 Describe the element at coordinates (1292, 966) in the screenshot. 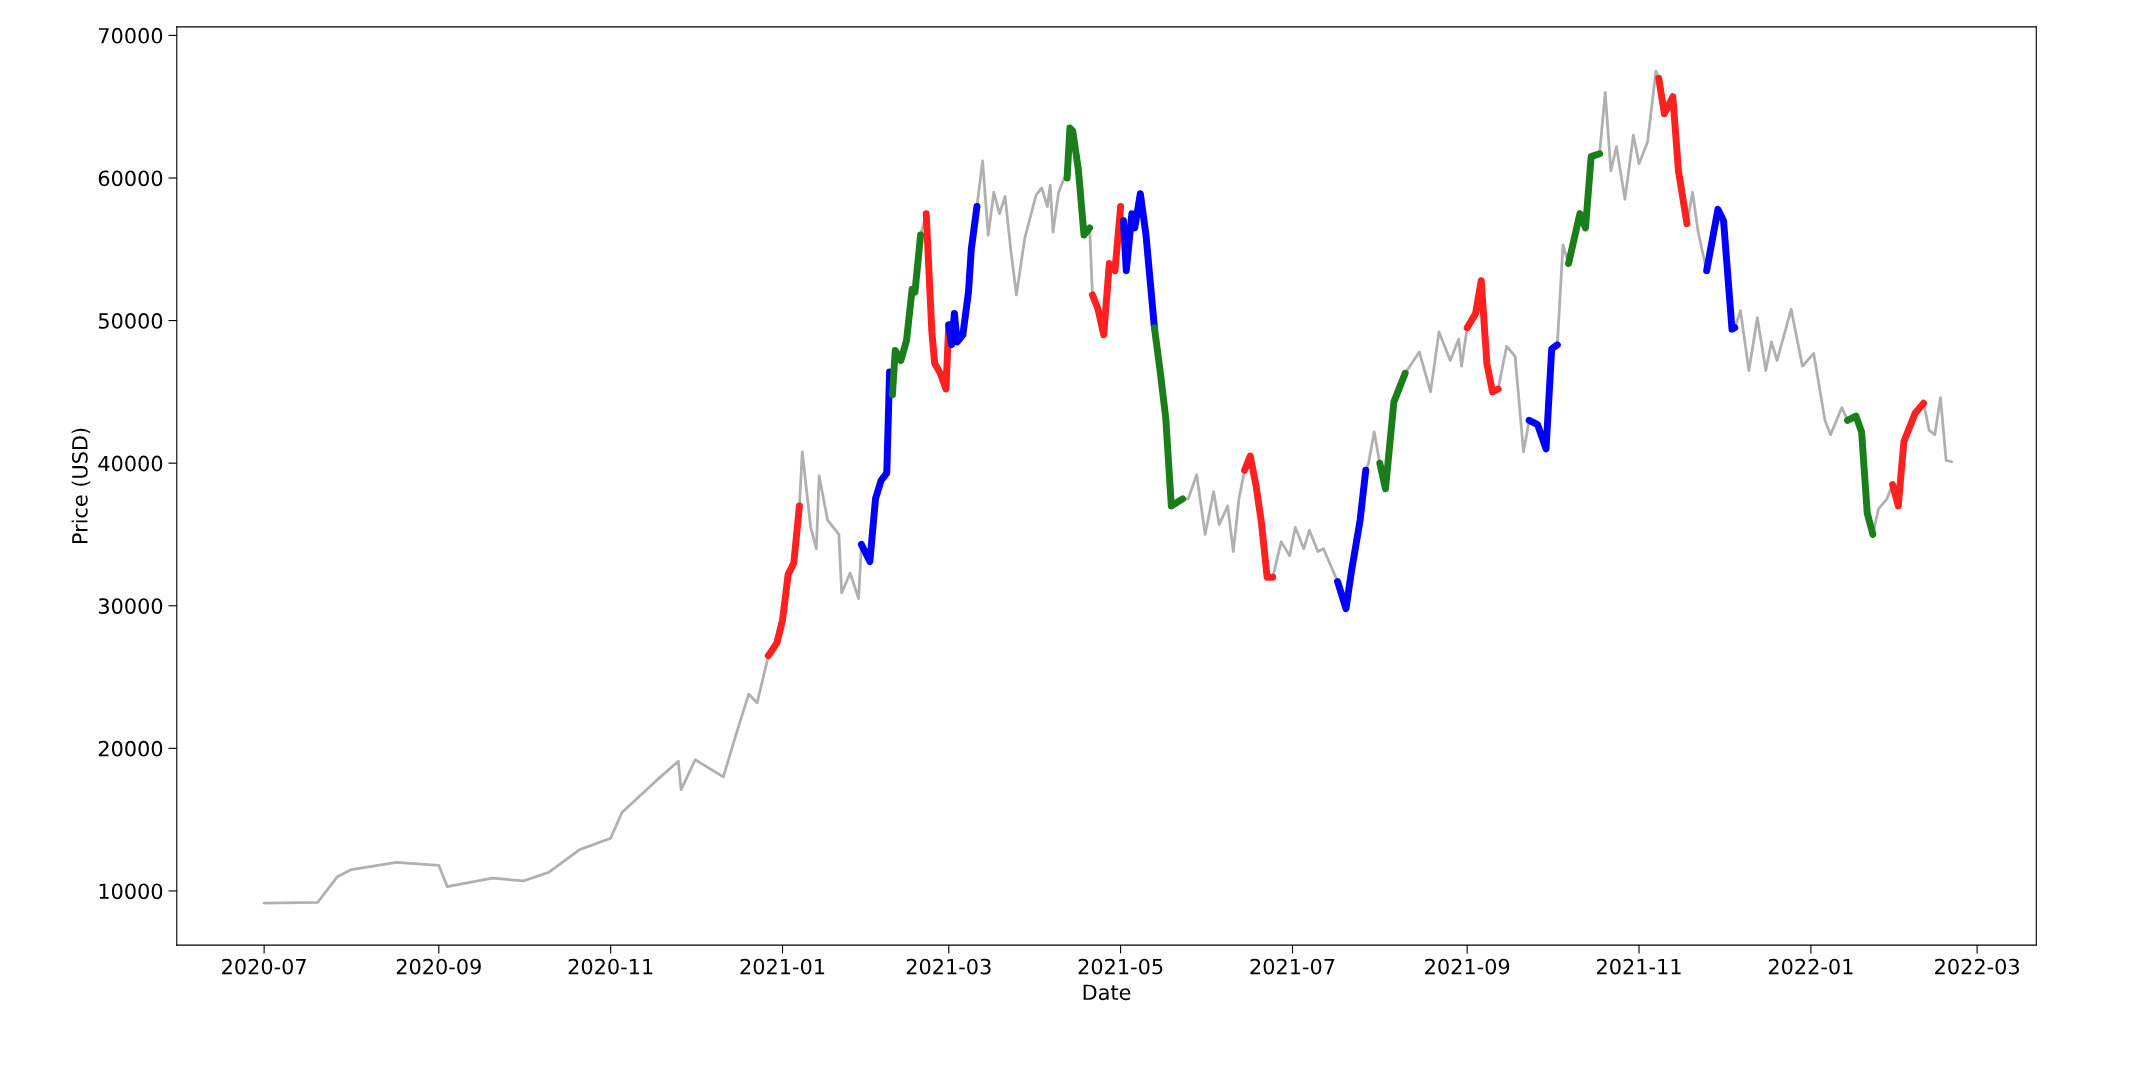

I see `x-tick-label: 2021-07` at that location.